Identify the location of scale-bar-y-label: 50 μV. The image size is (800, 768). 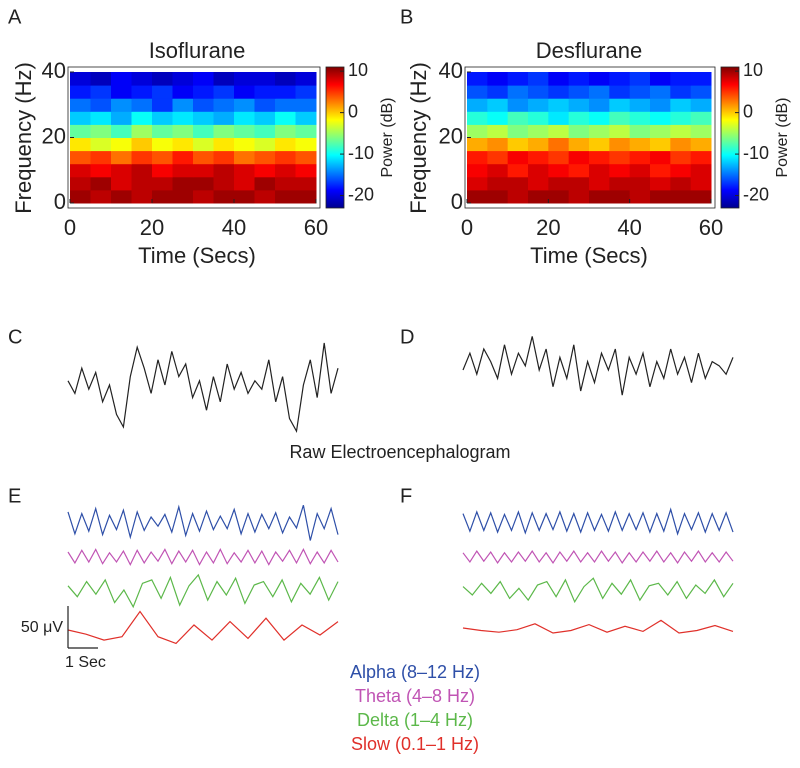
(42, 627).